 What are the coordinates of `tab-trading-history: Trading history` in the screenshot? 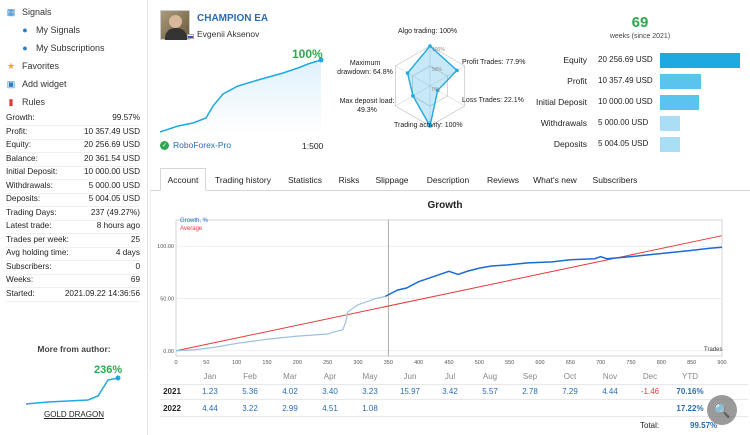 It's located at (243, 179).